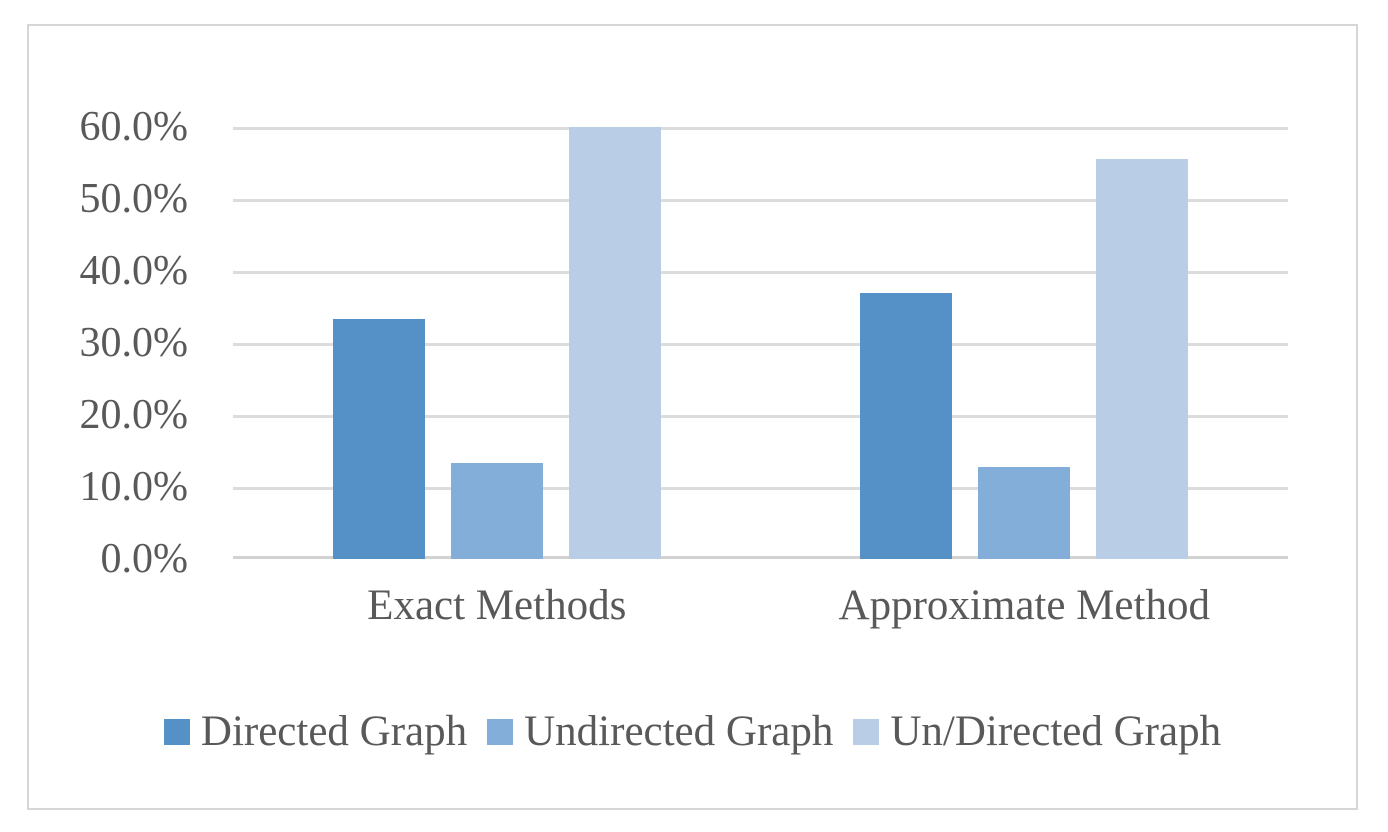 This screenshot has width=1388, height=832. Describe the element at coordinates (1056, 731) in the screenshot. I see `legend-label: Un/Directed Graph` at that location.